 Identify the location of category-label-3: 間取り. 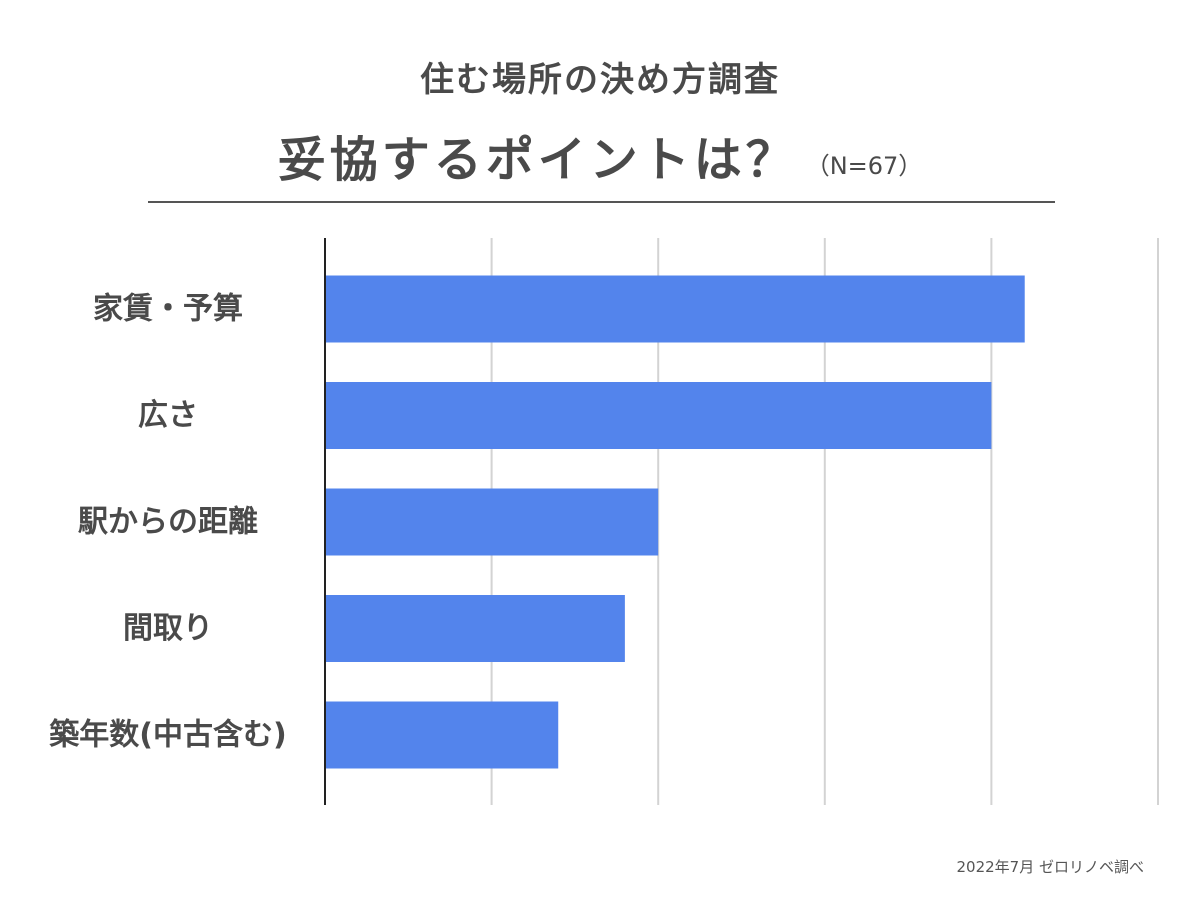
(168, 628).